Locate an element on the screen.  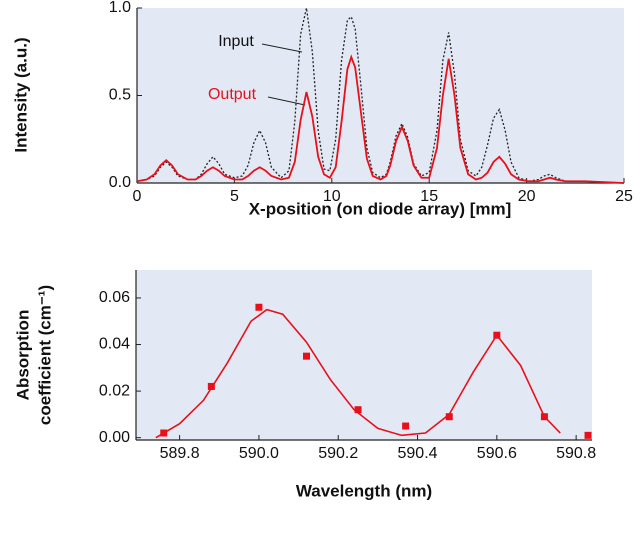
annotation: Output is located at coordinates (232, 94).